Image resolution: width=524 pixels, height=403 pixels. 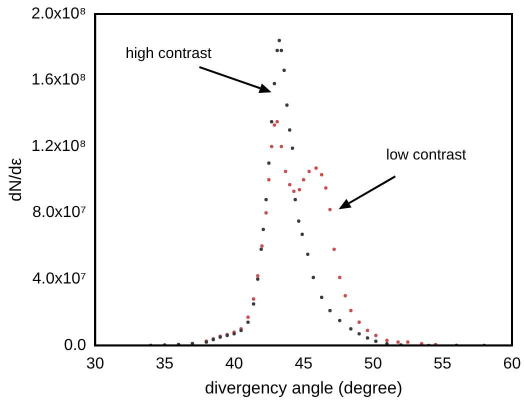 What do you see at coordinates (443, 363) in the screenshot?
I see `x-tick-label: 55` at bounding box center [443, 363].